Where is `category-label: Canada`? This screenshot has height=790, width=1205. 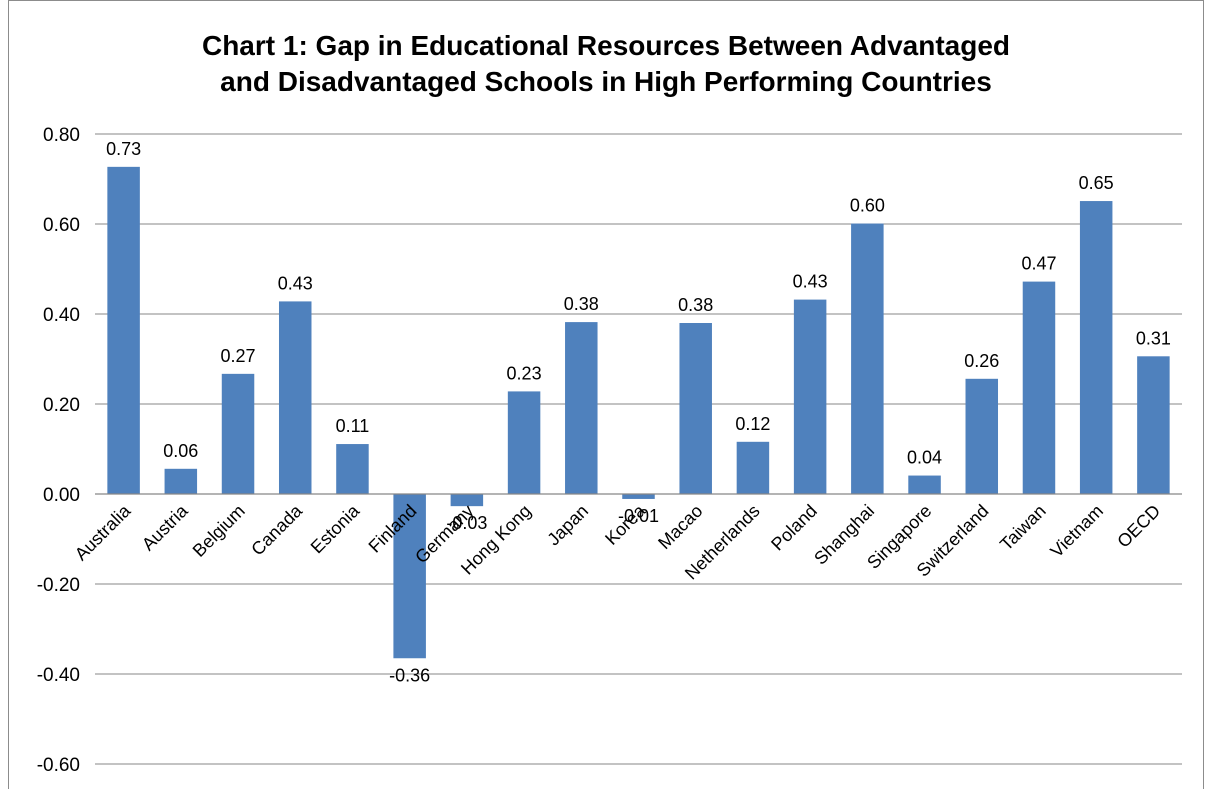 category-label: Canada is located at coordinates (276, 529).